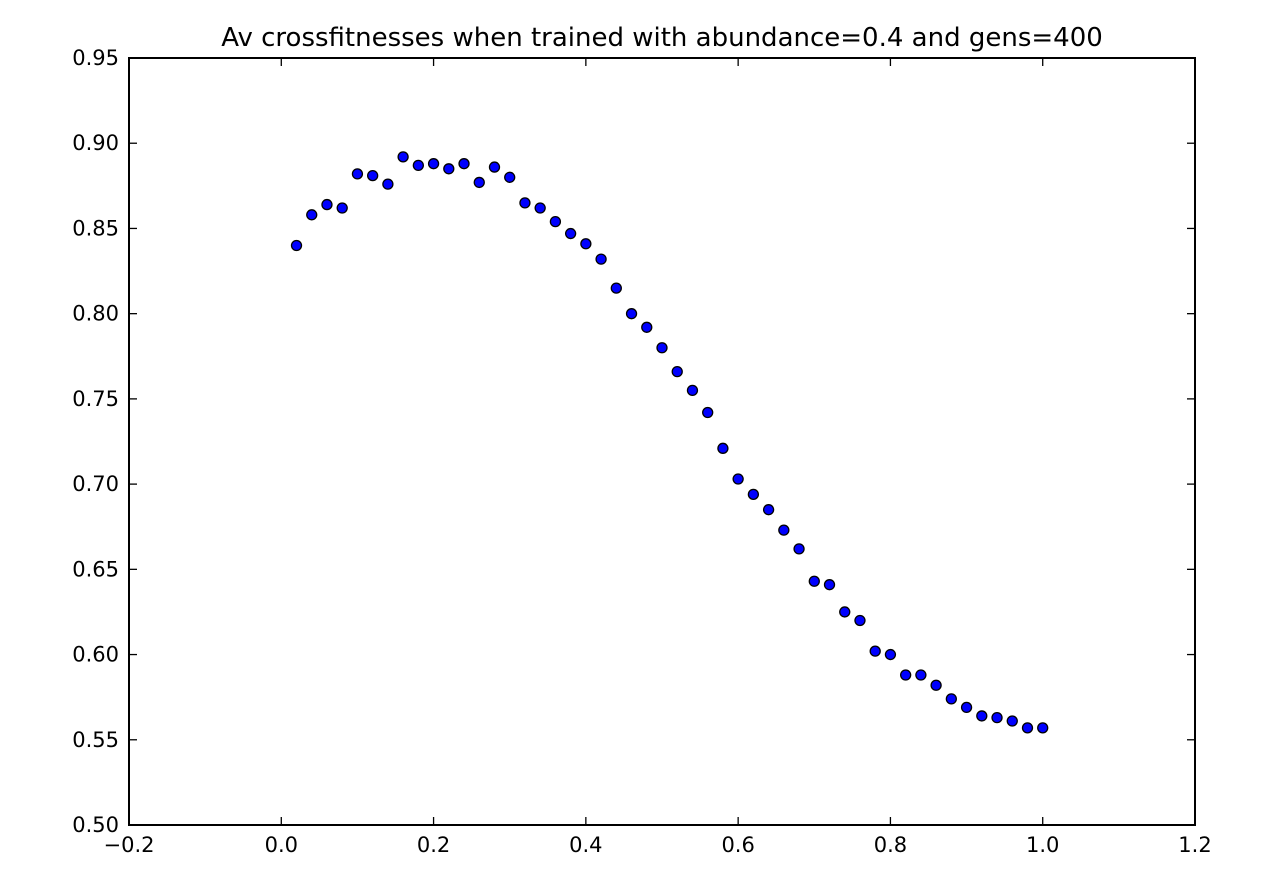 The height and width of the screenshot is (889, 1266). What do you see at coordinates (281, 845) in the screenshot?
I see `x-tick-label: 0.0` at bounding box center [281, 845].